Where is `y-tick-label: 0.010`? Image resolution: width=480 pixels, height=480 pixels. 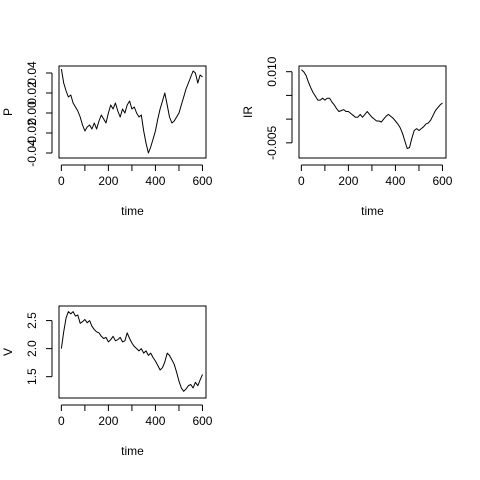 y-tick-label: 0.010 is located at coordinates (272, 71).